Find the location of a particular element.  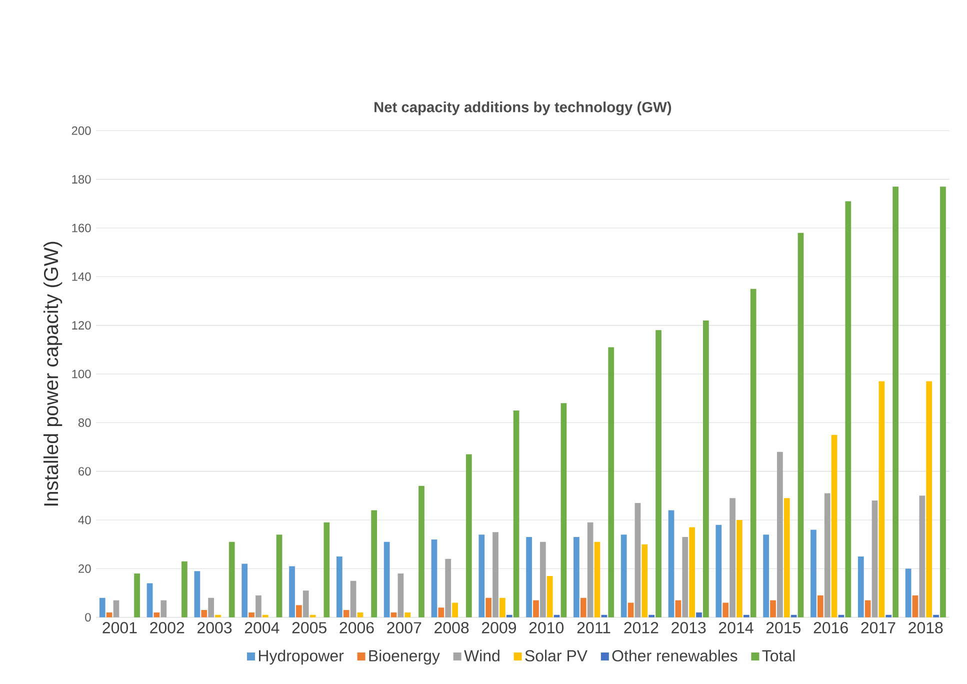

x-tick-label: 2001 is located at coordinates (119, 628).